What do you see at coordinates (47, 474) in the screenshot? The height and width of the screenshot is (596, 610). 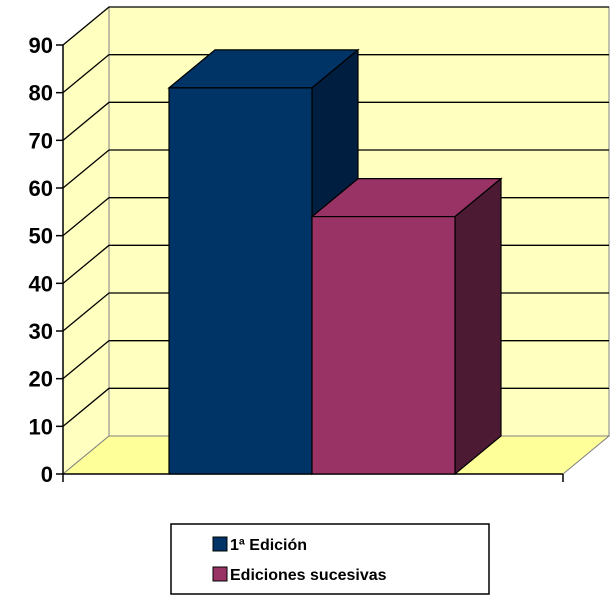 I see `y-tick-label-0: 0` at bounding box center [47, 474].